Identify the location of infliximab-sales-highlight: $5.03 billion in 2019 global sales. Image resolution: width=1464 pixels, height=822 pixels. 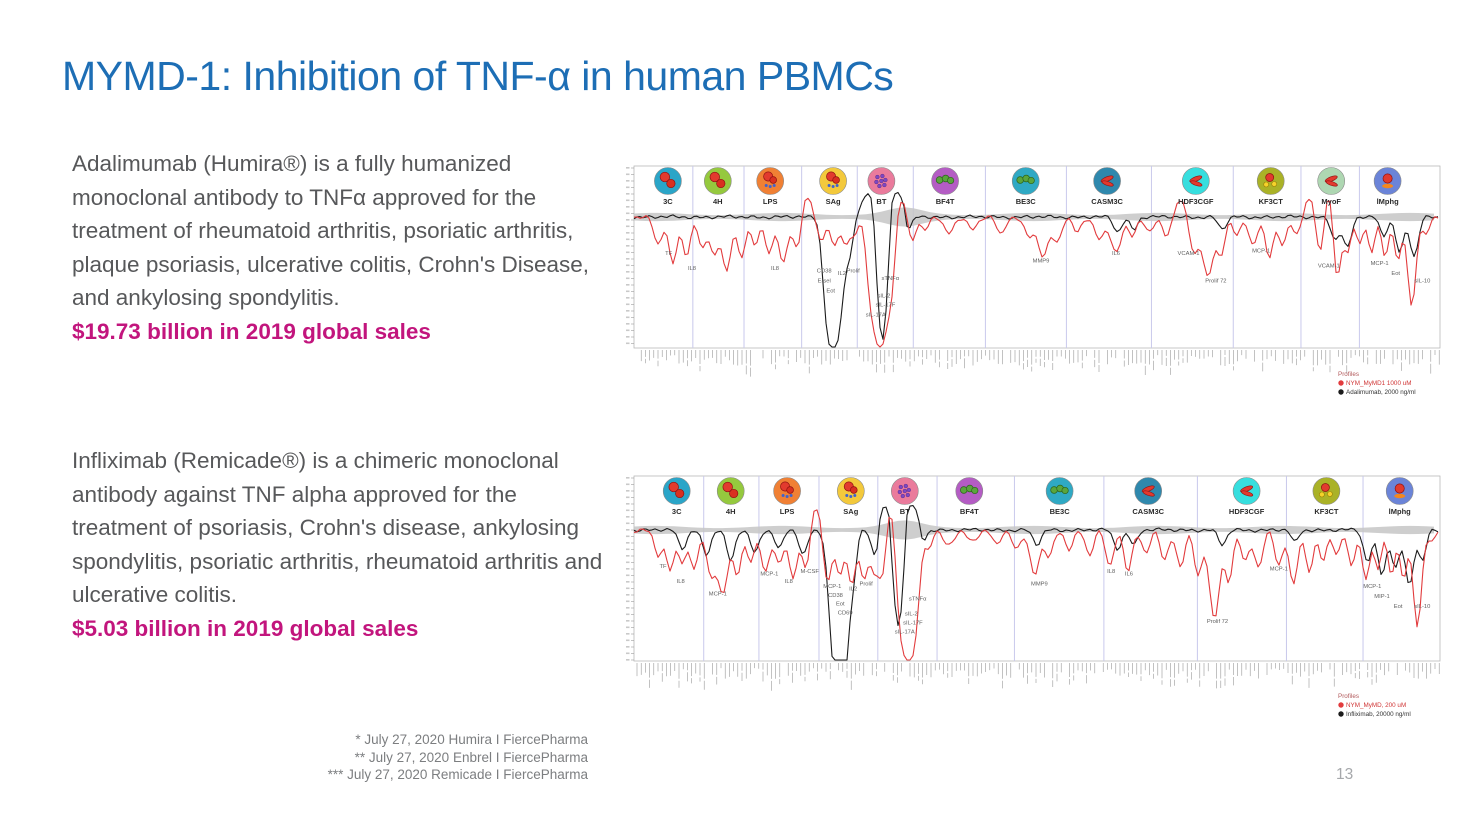
(245, 628).